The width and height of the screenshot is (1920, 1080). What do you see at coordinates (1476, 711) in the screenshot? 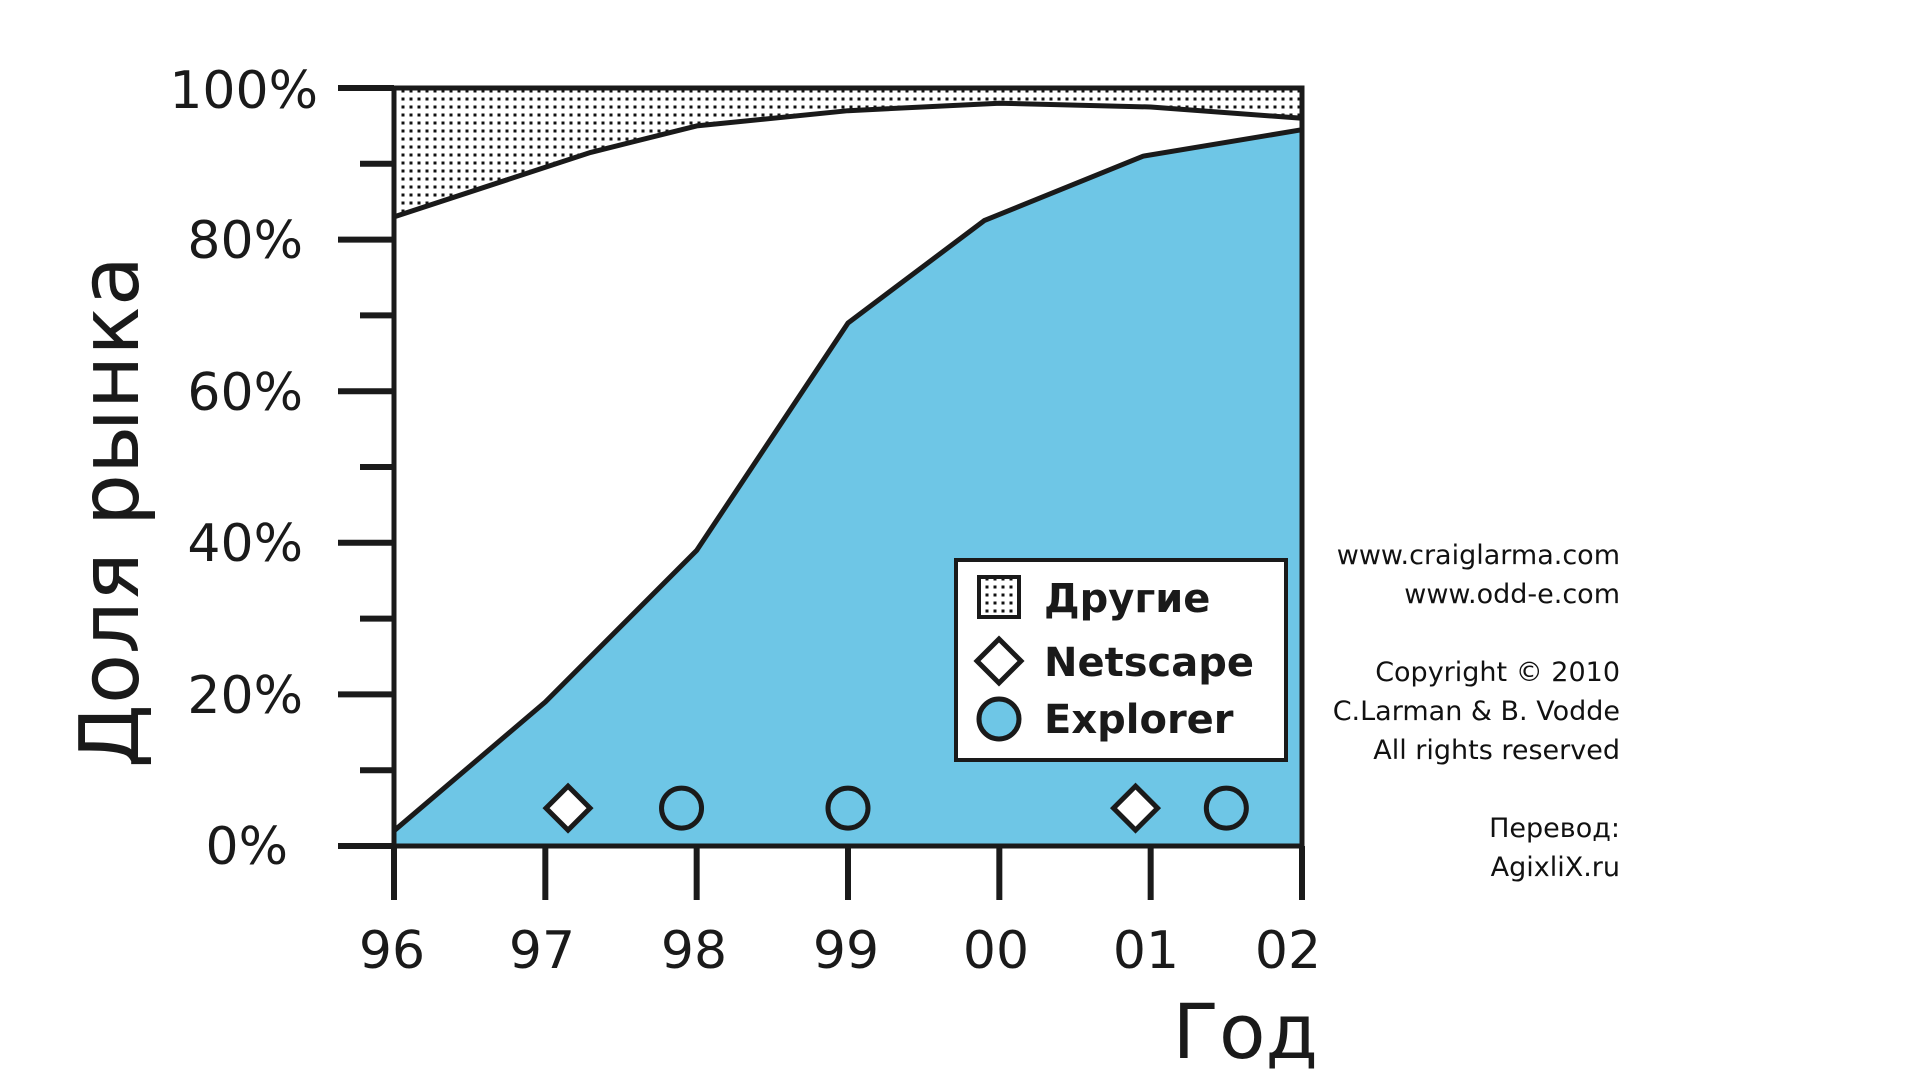
I see `credit-authors: C.Larman & B. Vodde` at bounding box center [1476, 711].